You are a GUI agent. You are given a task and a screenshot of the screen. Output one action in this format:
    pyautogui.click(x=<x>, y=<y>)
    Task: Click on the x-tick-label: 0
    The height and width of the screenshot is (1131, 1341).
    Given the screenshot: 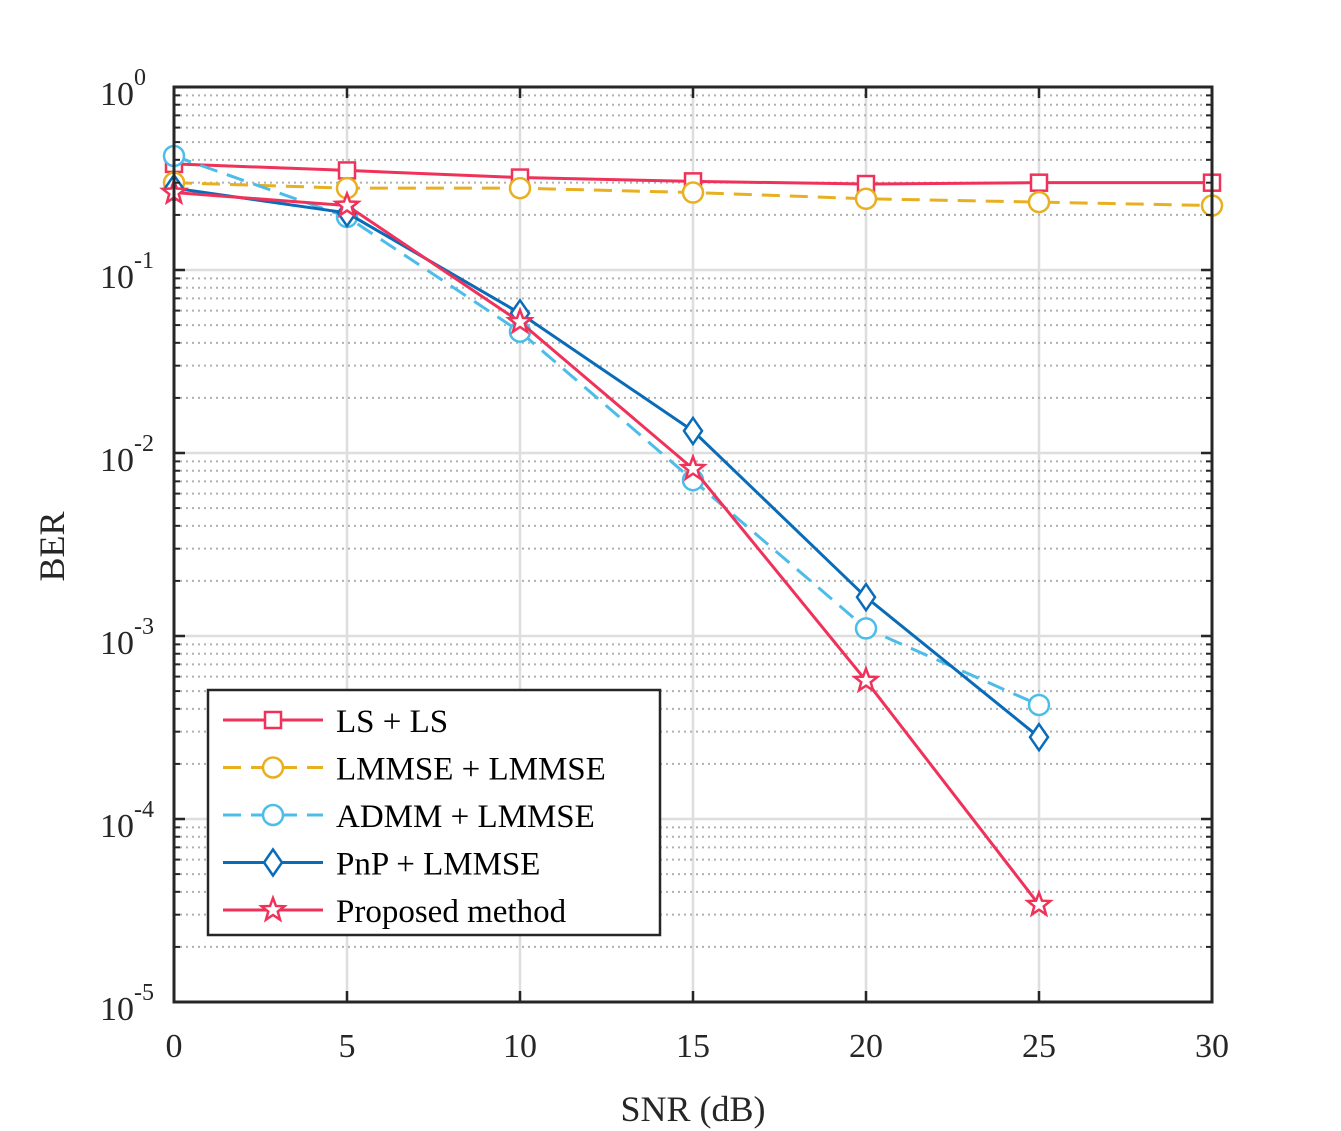 What is the action you would take?
    pyautogui.click(x=174, y=1046)
    